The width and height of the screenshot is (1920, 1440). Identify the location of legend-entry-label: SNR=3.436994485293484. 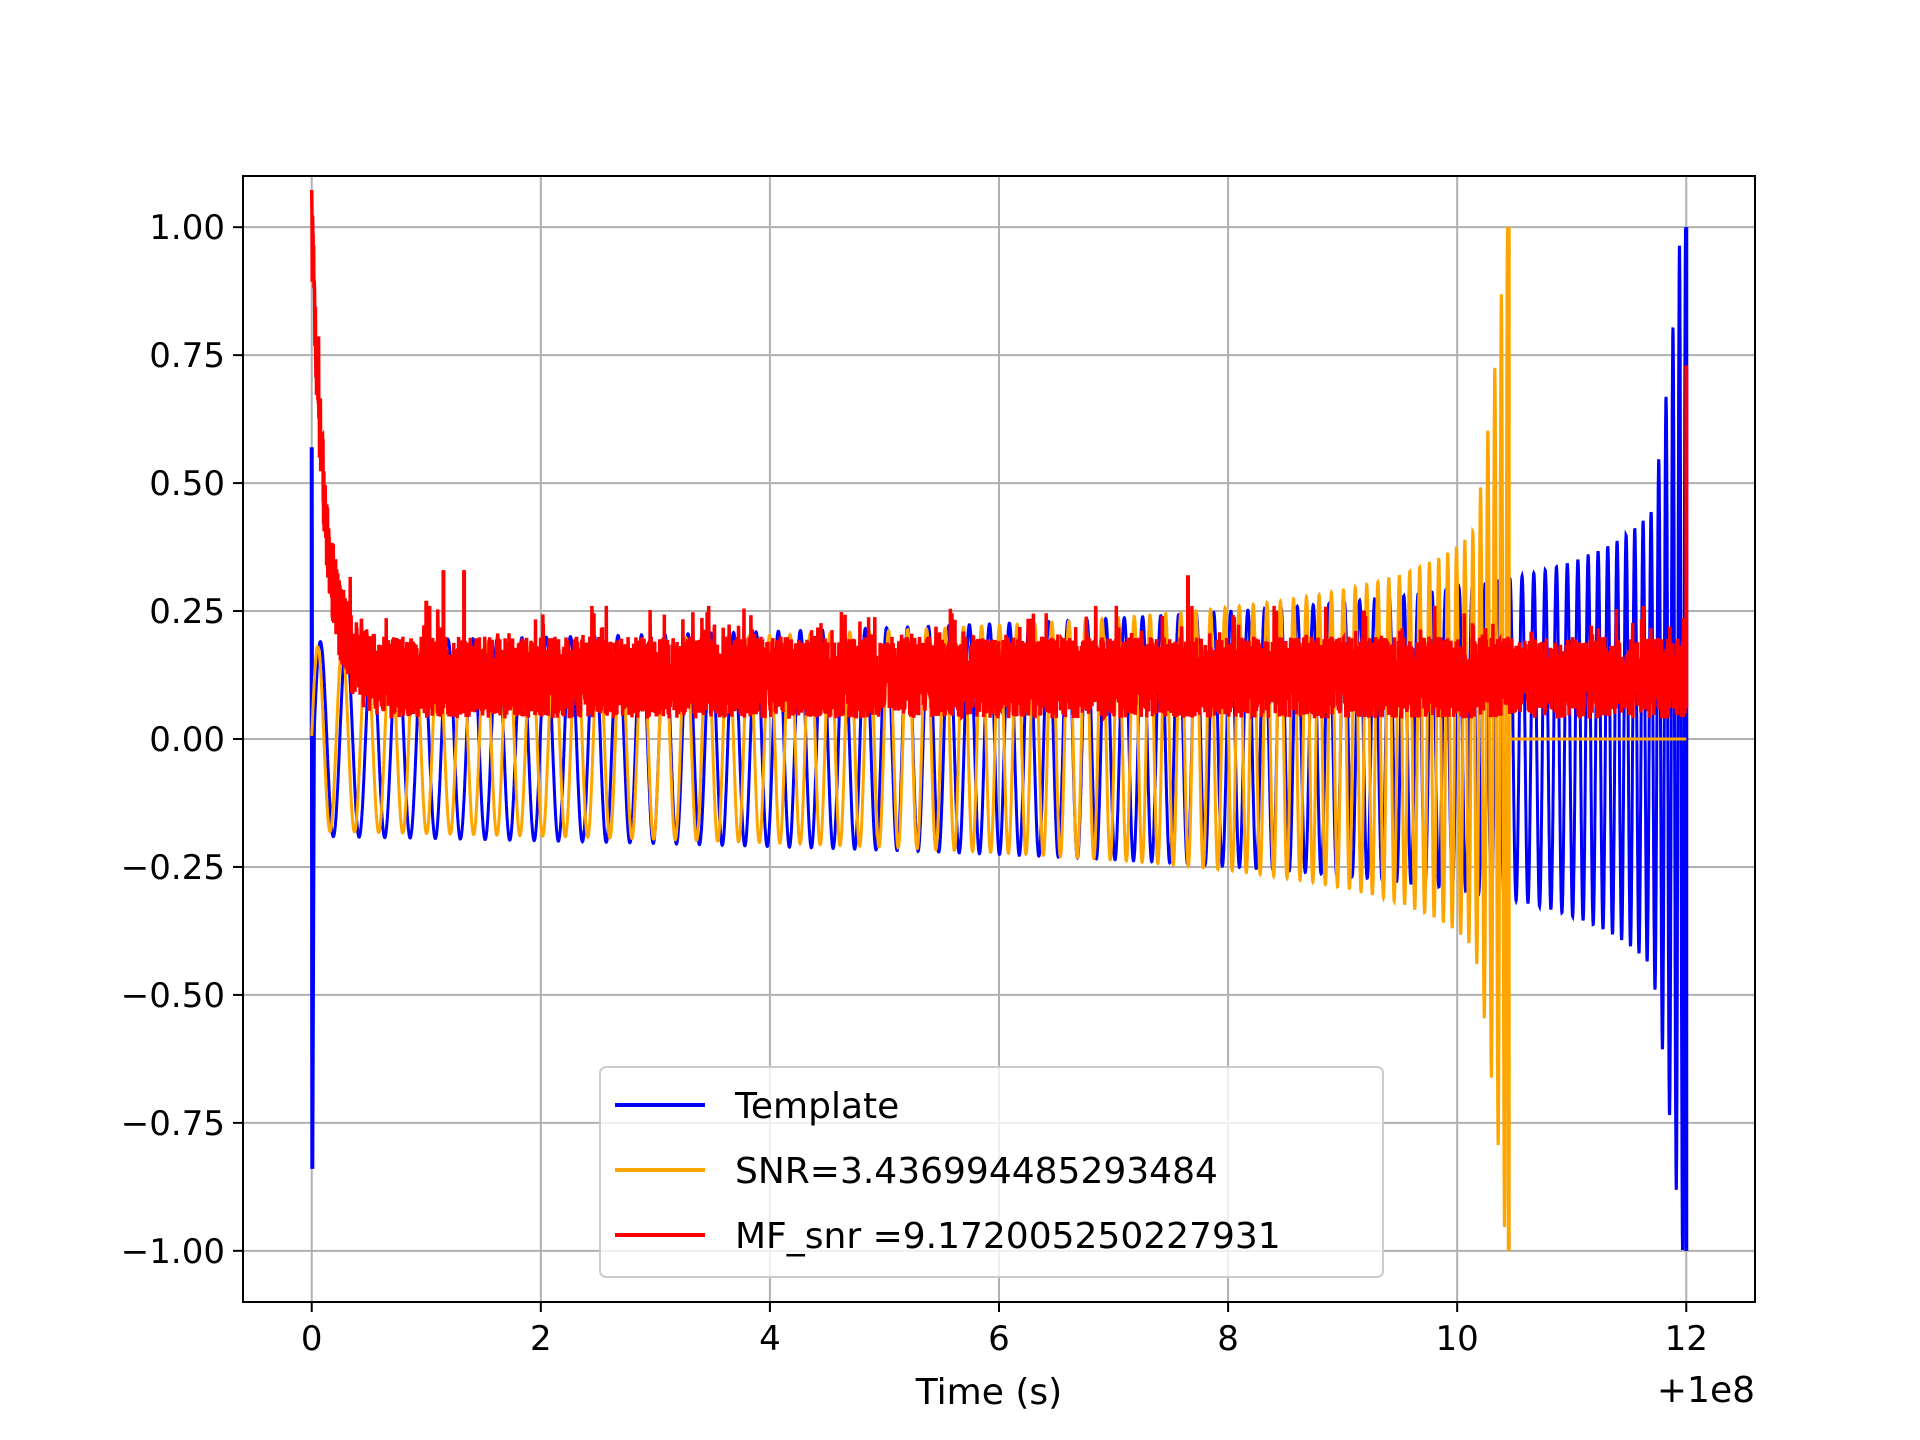
(976, 1171).